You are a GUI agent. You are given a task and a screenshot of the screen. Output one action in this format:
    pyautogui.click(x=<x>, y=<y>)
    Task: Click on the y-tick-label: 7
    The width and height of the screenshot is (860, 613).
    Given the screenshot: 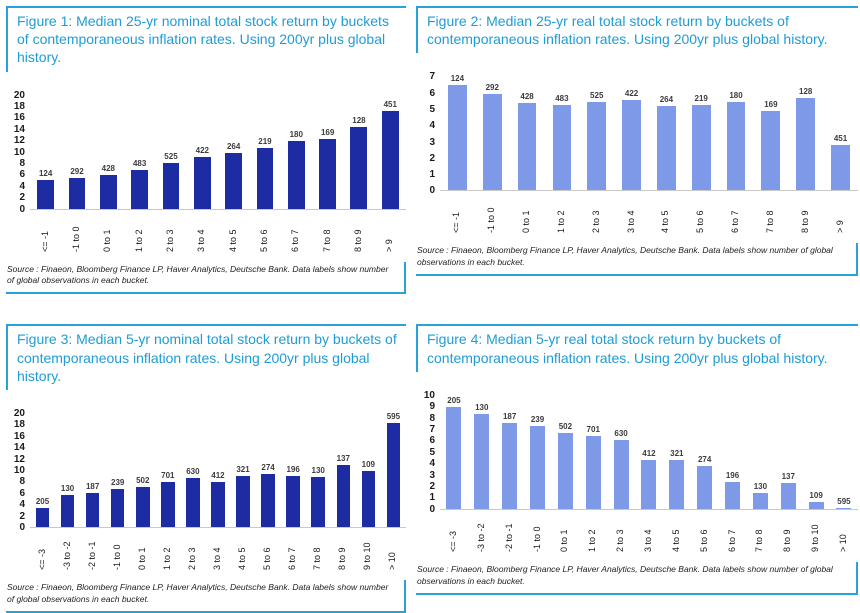 What is the action you would take?
    pyautogui.click(x=432, y=77)
    